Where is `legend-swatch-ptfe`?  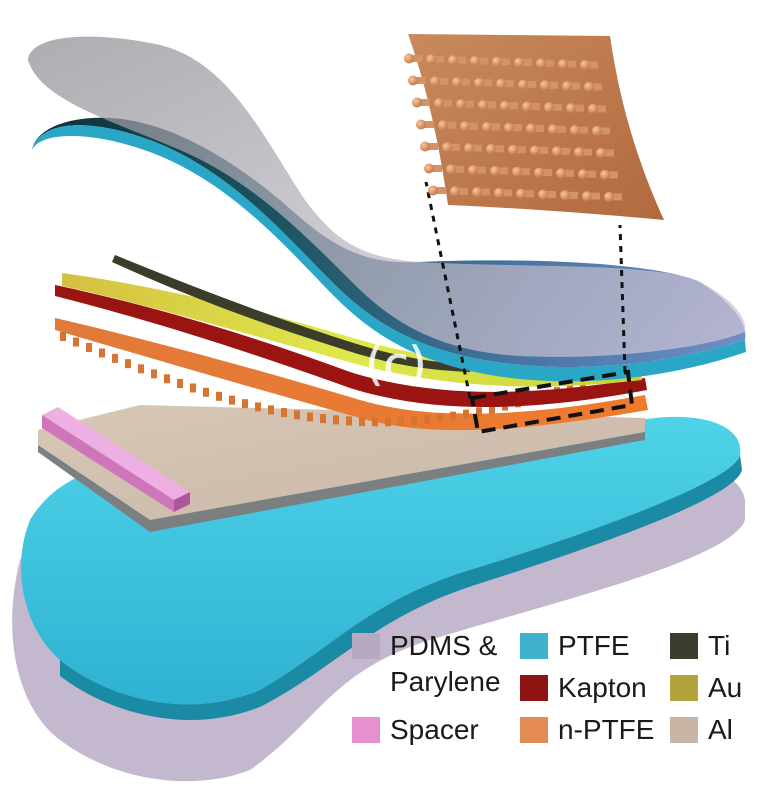
legend-swatch-ptfe is located at coordinates (534, 646).